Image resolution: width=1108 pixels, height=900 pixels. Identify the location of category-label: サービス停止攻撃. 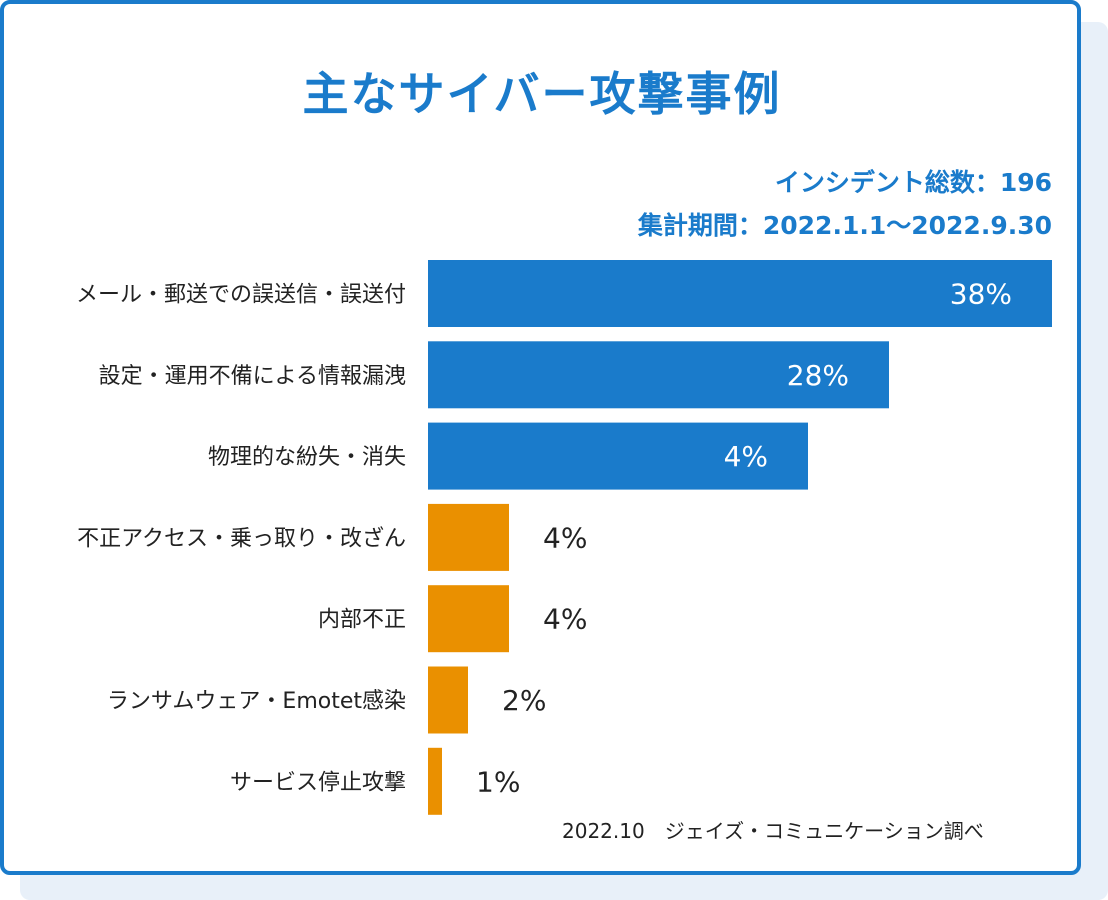
(318, 782).